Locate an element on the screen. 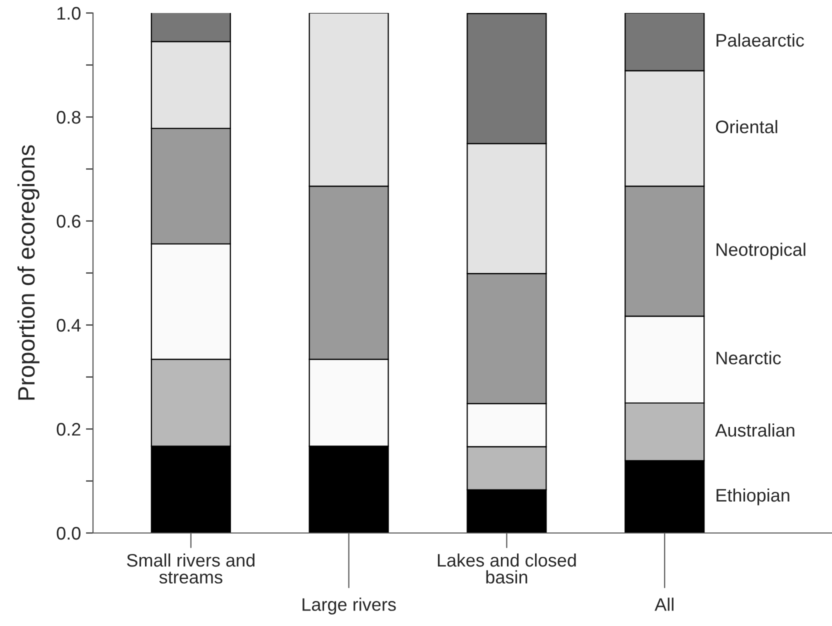 The image size is (832, 626). y-tick-label: 0.8 is located at coordinates (68, 117).